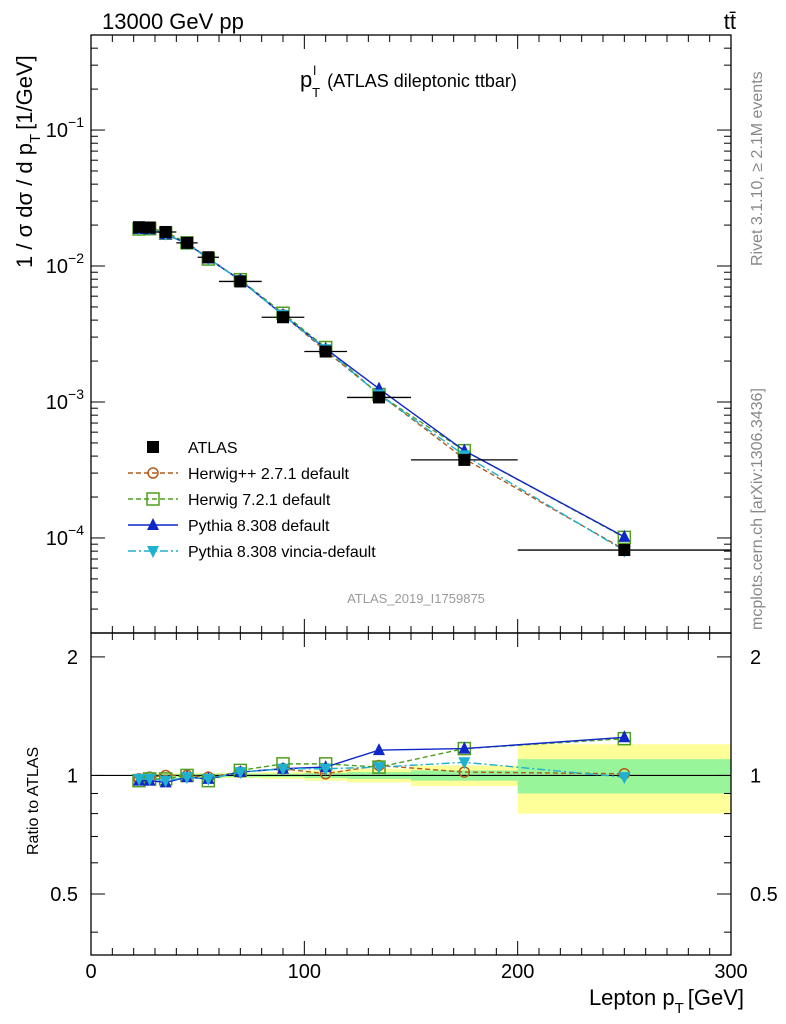 This screenshot has height=1024, width=786. I want to click on x-tick-label: 0, so click(90, 972).